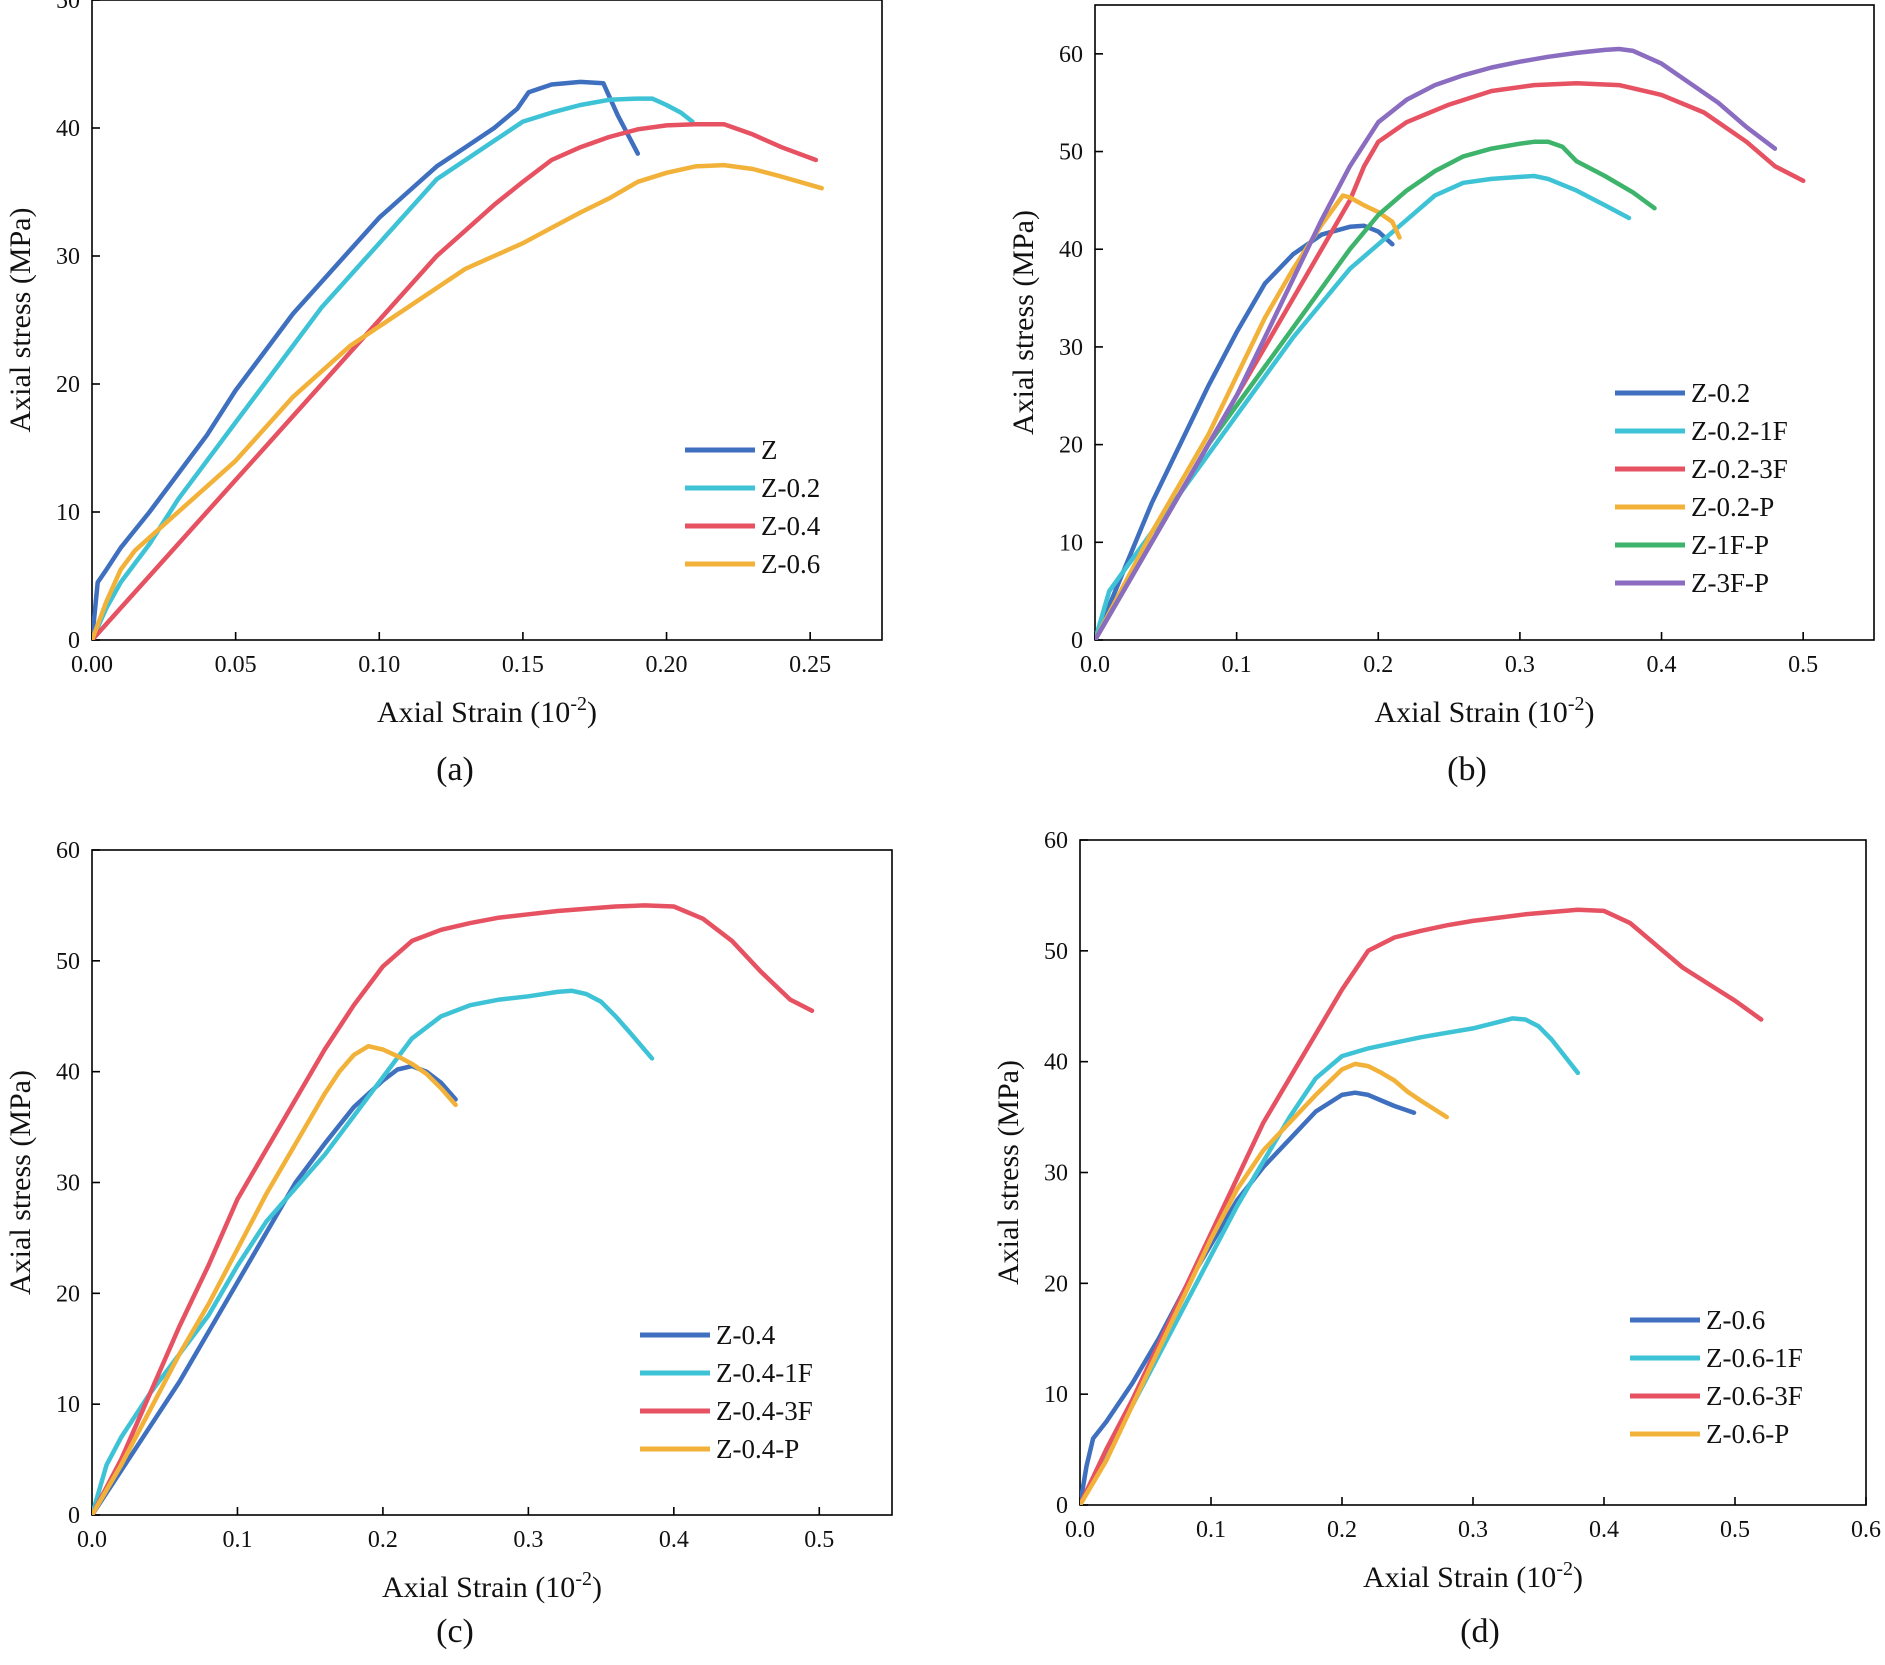 Image resolution: width=1885 pixels, height=1665 pixels. Describe the element at coordinates (764, 1373) in the screenshot. I see `legend-label: Z-0.4-1F` at that location.